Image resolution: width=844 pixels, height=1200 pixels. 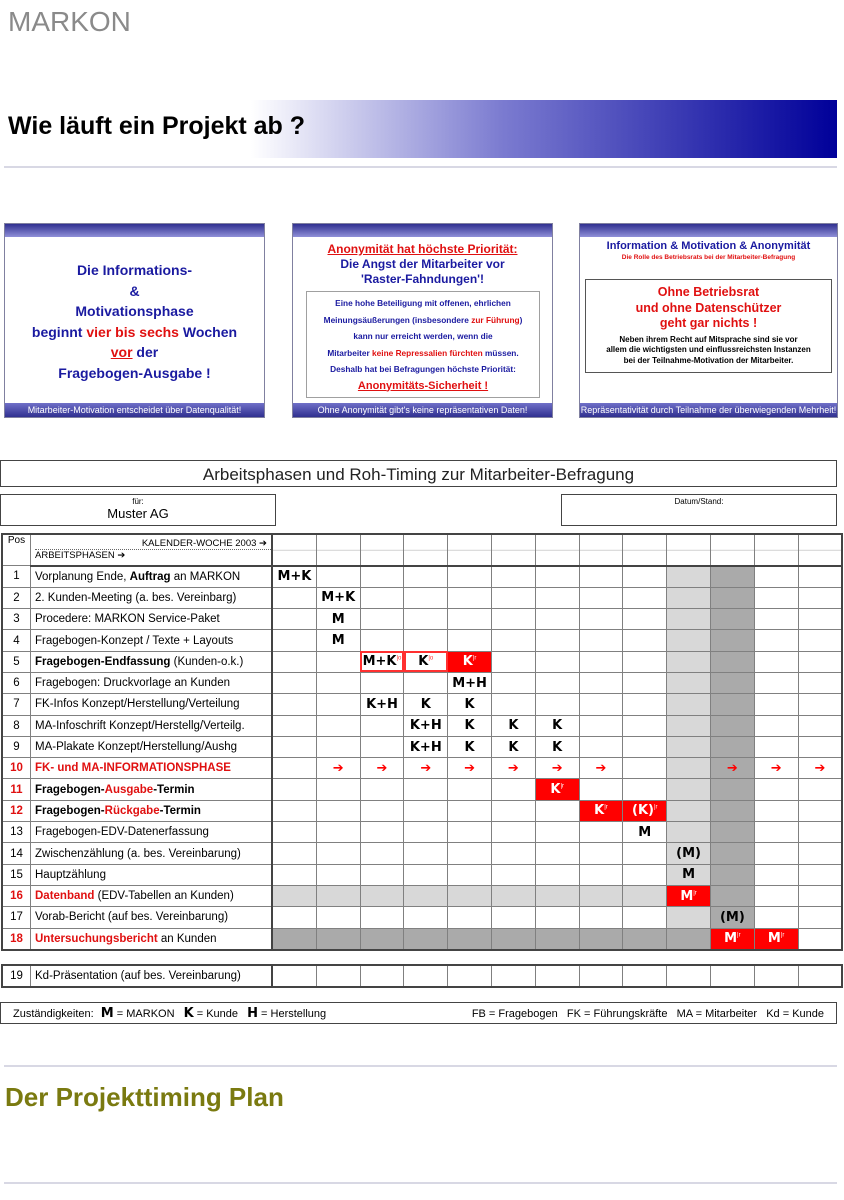 I want to click on cell-mark: K+H, so click(x=425, y=747).